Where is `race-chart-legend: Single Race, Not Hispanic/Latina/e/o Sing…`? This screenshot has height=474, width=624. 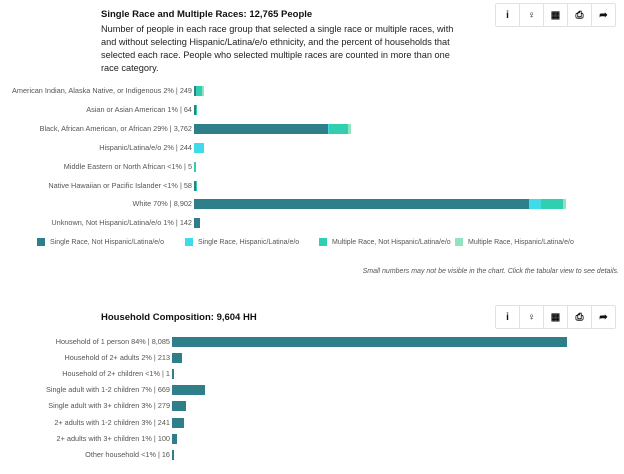 race-chart-legend: Single Race, Not Hispanic/Latina/e/o Sing… is located at coordinates (311, 242).